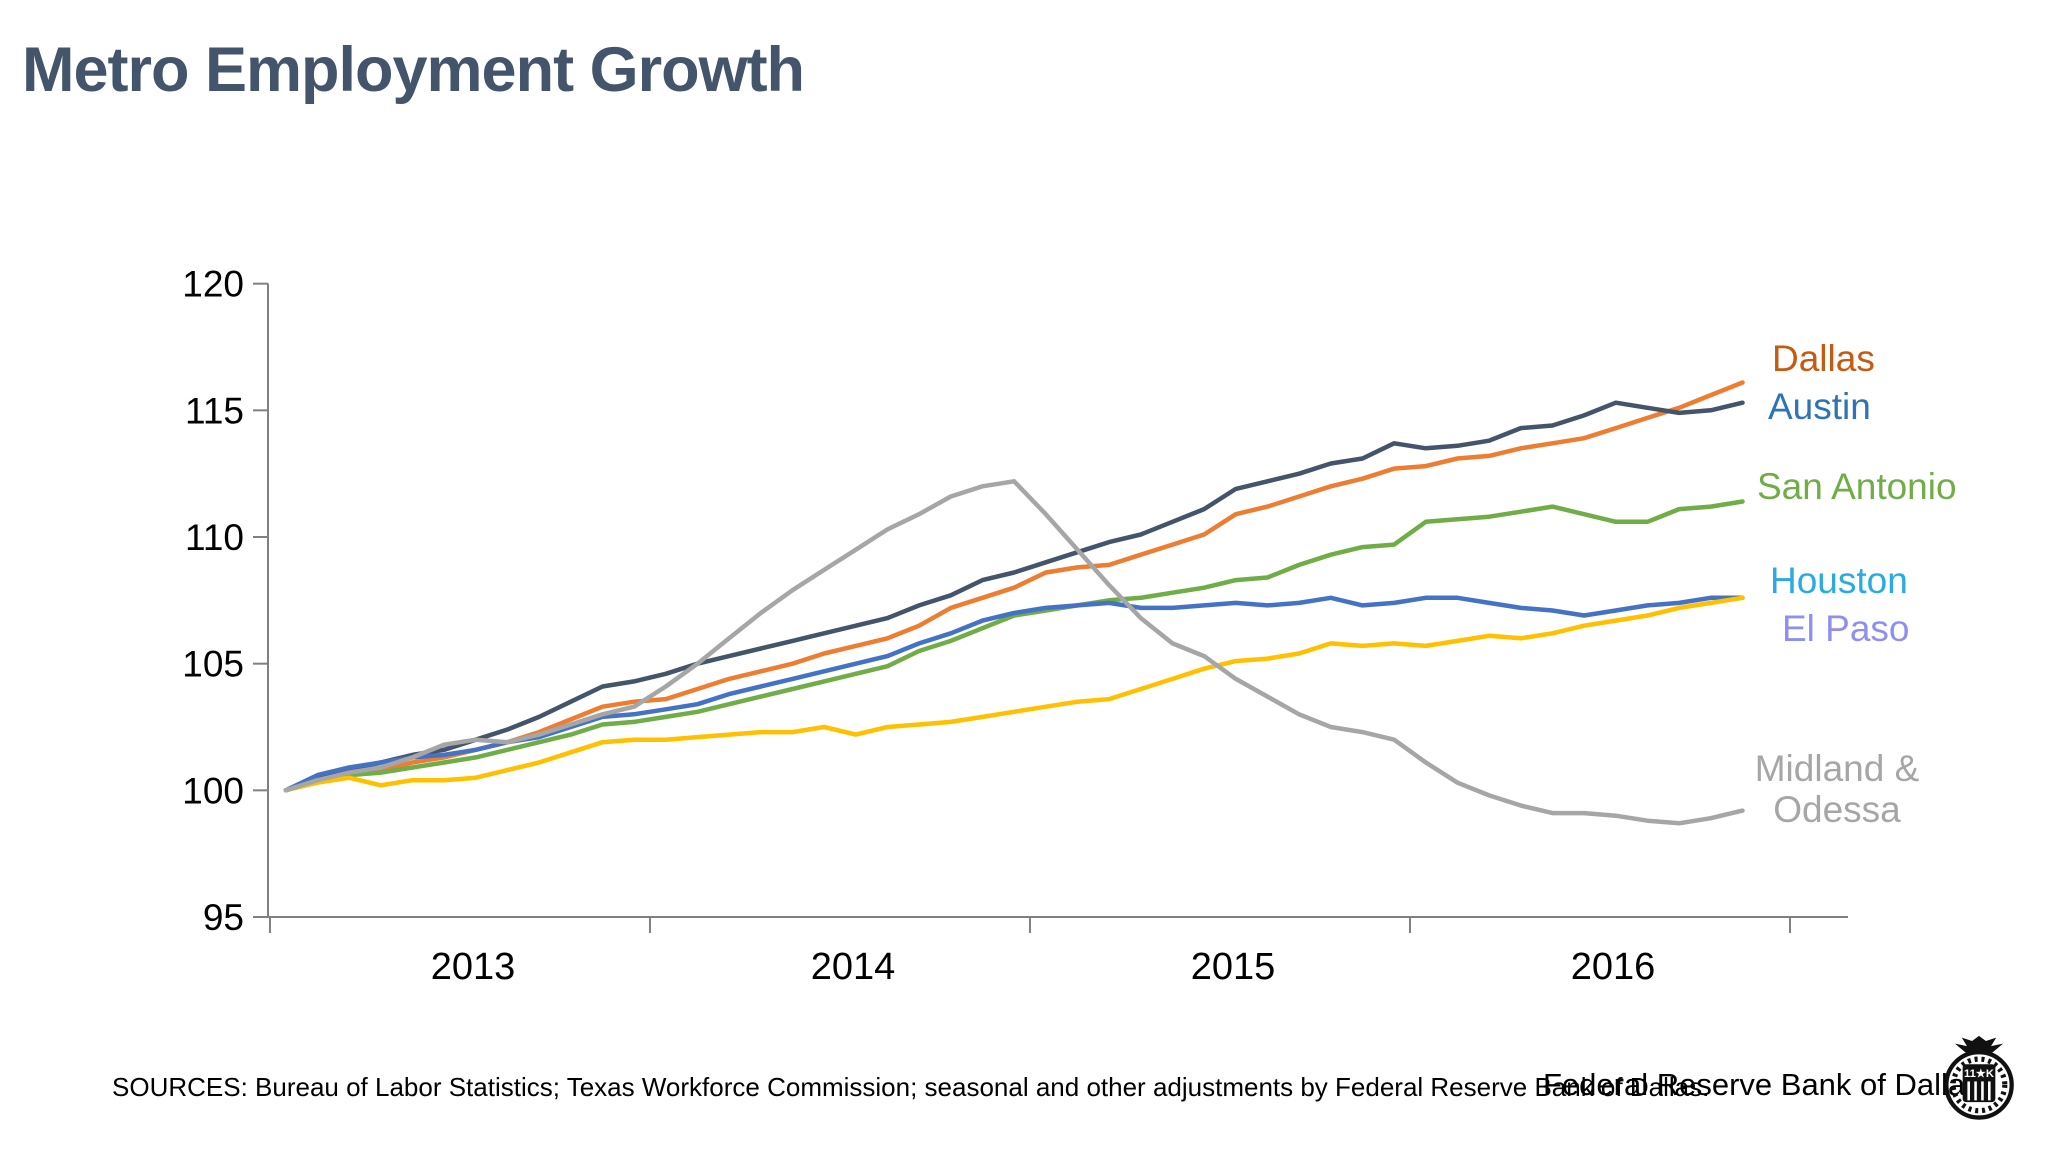 The width and height of the screenshot is (2048, 1152). Describe the element at coordinates (213, 664) in the screenshot. I see `y-tick-label: 105` at that location.